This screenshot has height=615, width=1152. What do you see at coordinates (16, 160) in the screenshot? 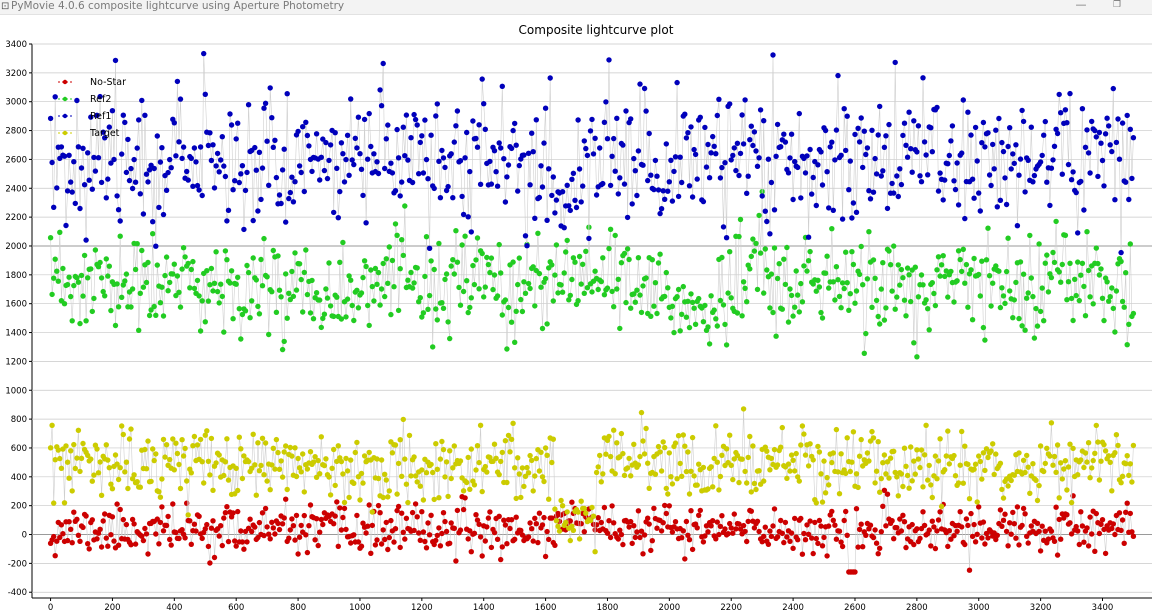
I see `y-tick-label: 2600` at bounding box center [16, 160].